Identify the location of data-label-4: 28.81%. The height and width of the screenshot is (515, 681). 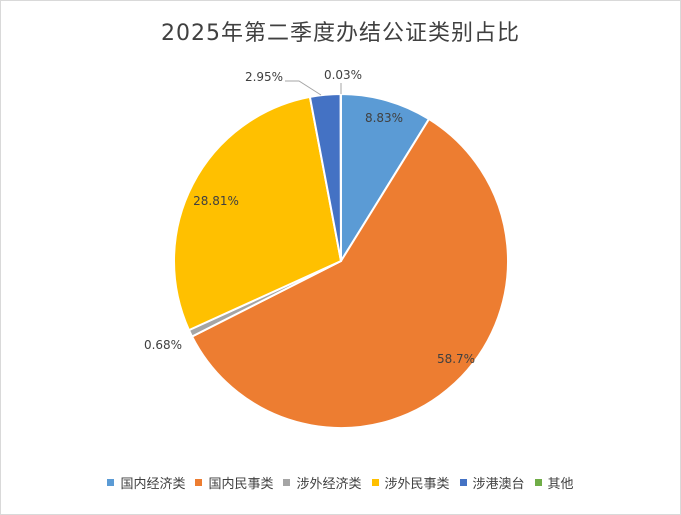
(216, 201).